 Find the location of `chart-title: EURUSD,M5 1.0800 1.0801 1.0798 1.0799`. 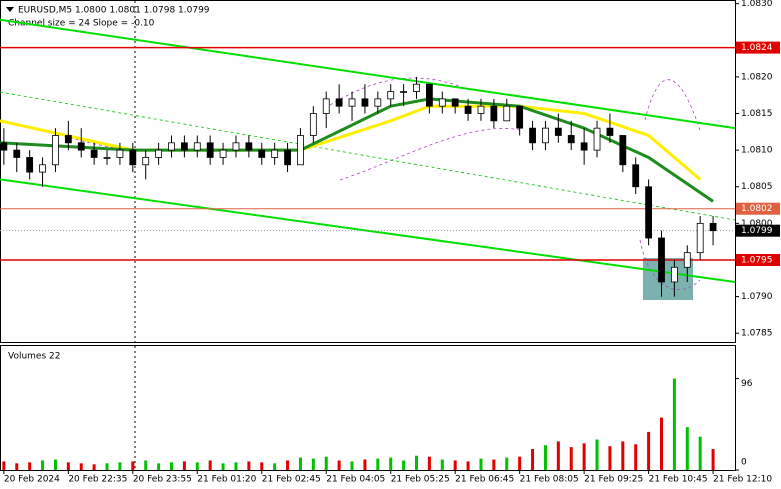

chart-title: EURUSD,M5 1.0800 1.0801 1.0798 1.0799 is located at coordinates (114, 11).